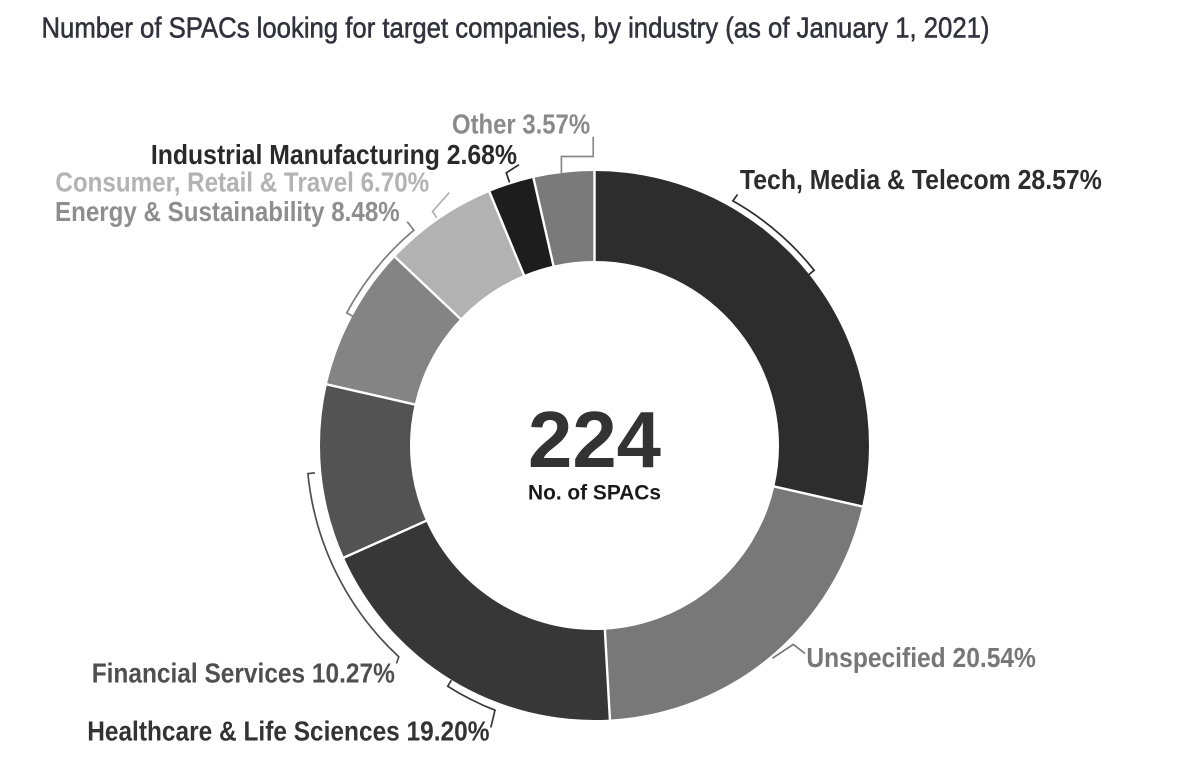 The image size is (1180, 762). I want to click on svg-text: No. of SPACs, so click(594, 492).